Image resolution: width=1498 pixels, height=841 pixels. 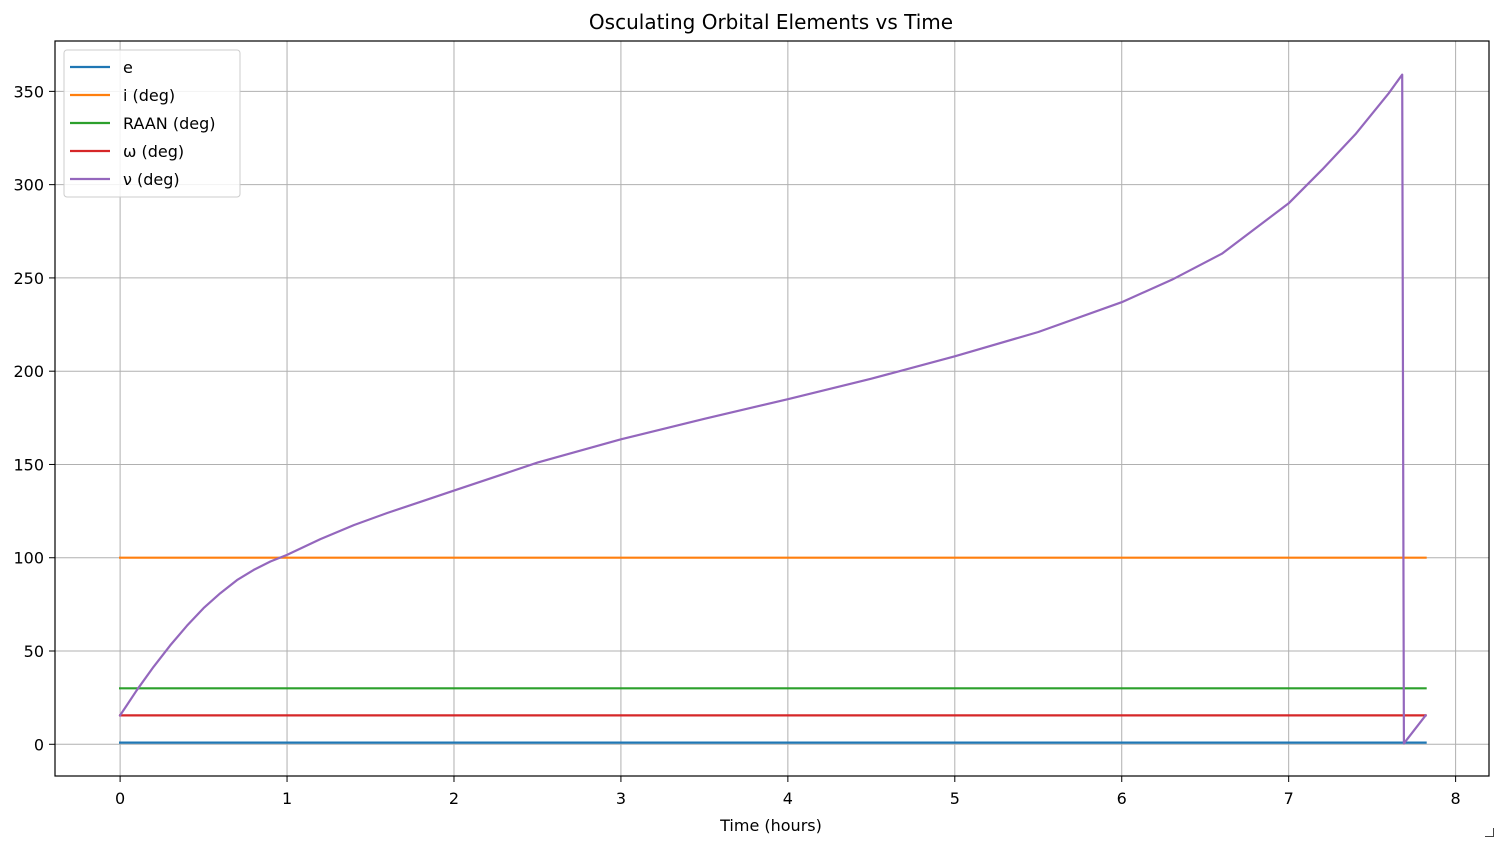 I want to click on x-tick-label: 0, so click(x=120, y=798).